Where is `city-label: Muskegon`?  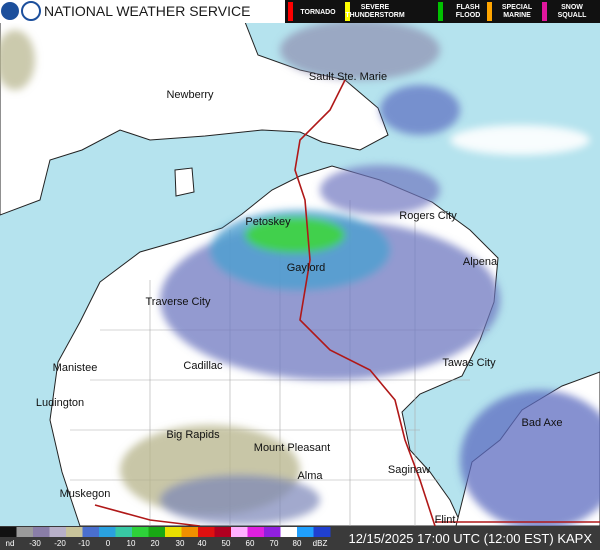
city-label: Muskegon is located at coordinates (85, 494).